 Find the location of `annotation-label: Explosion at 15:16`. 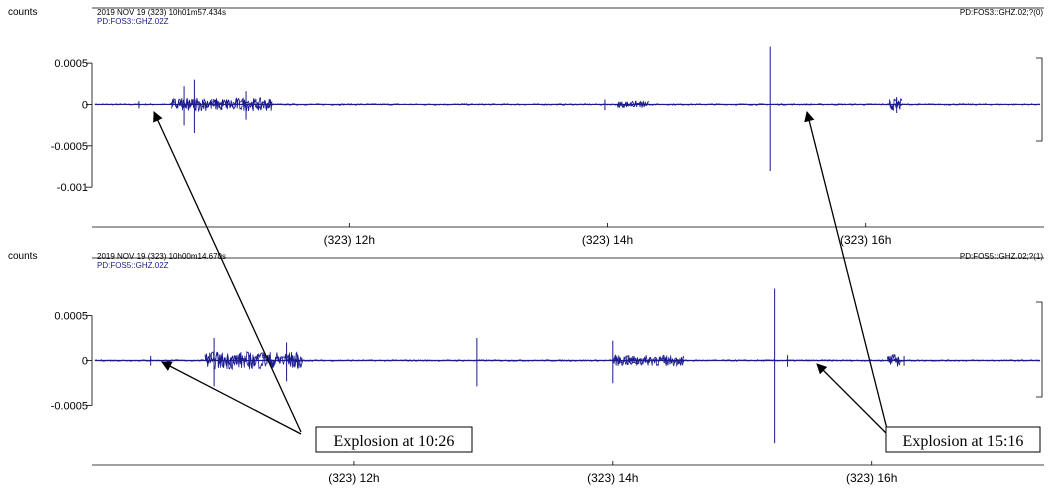

annotation-label: Explosion at 15:16 is located at coordinates (963, 441).